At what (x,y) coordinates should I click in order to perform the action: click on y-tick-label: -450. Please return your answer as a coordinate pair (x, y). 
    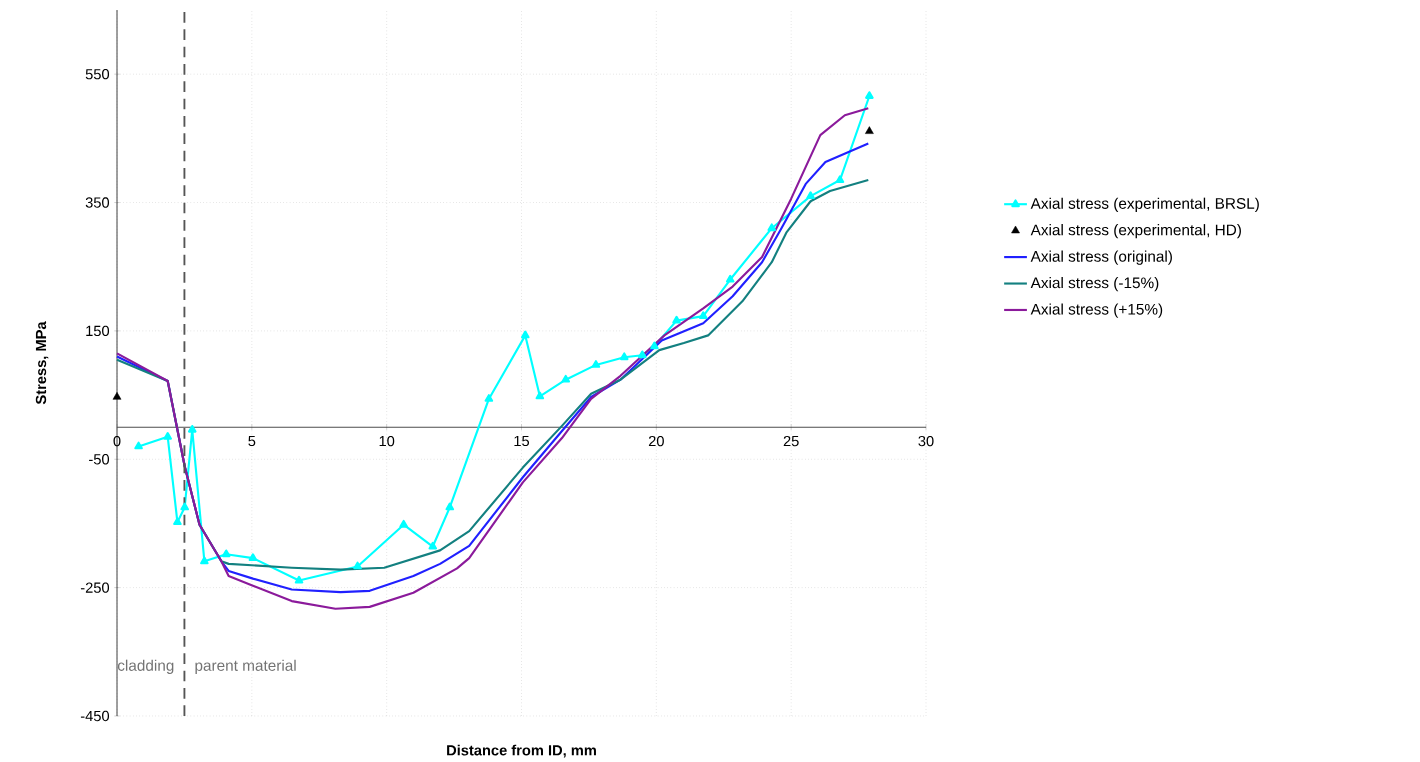
    Looking at the image, I should click on (95, 716).